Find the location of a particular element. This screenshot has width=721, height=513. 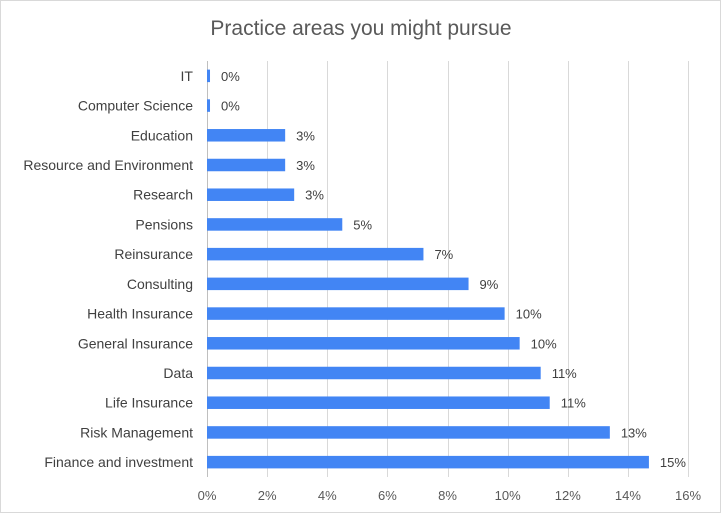

category-label: Education is located at coordinates (162, 135).